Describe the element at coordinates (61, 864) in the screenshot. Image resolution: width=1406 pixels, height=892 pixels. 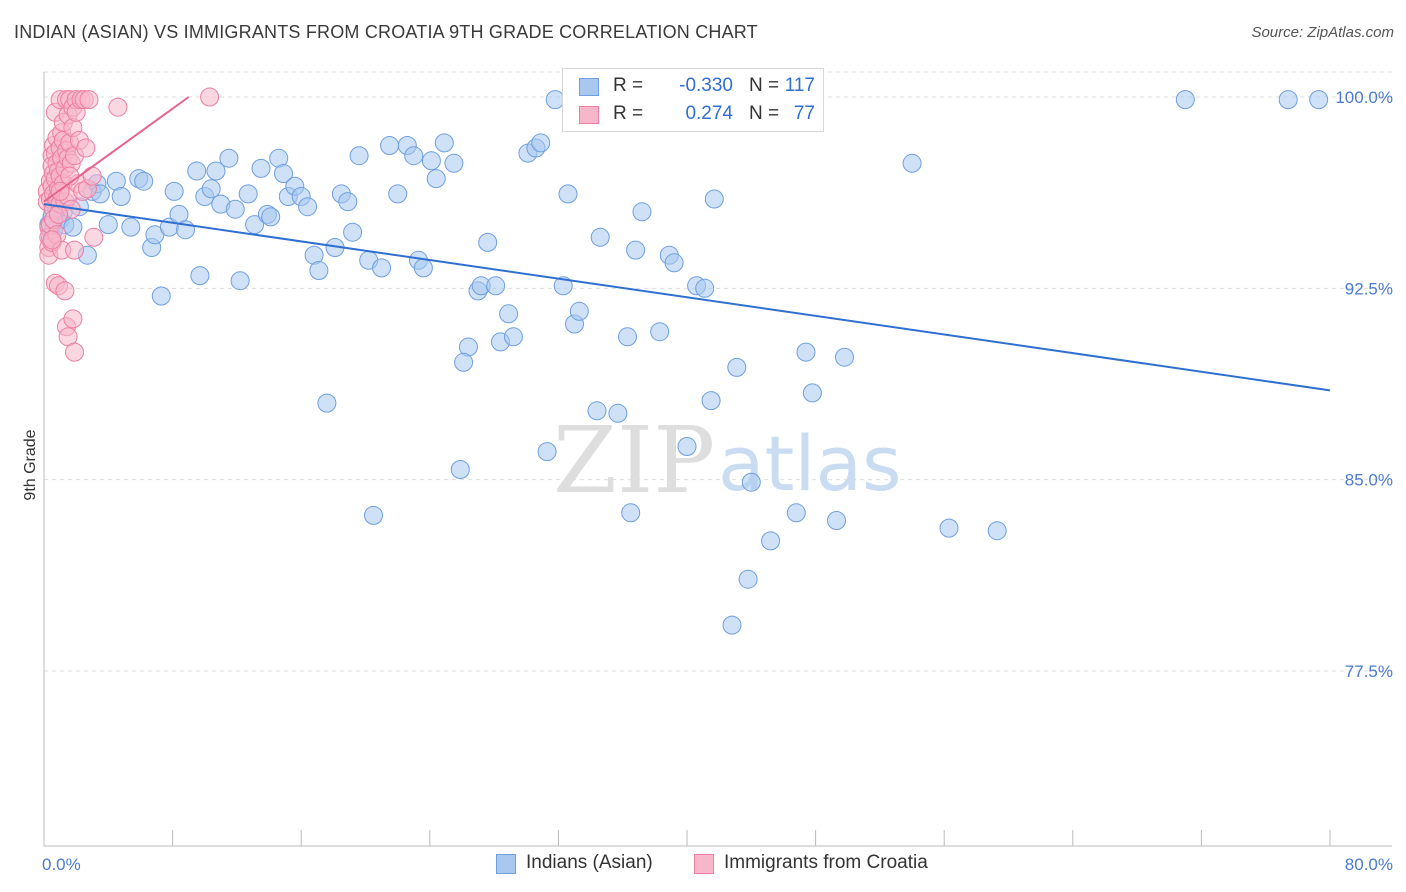
I see `x-tick-label-min: 0.0%` at that location.